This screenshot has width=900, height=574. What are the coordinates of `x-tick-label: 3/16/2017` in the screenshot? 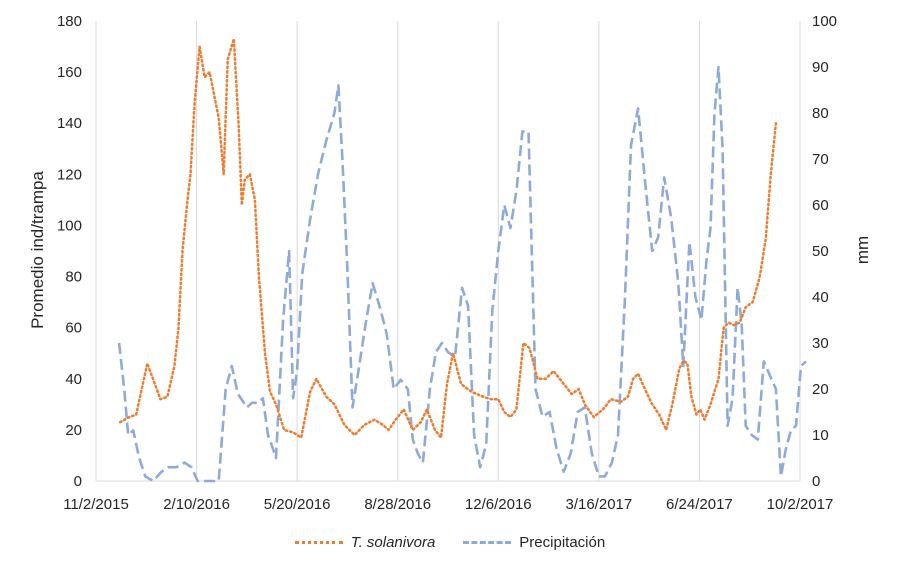 It's located at (598, 504).